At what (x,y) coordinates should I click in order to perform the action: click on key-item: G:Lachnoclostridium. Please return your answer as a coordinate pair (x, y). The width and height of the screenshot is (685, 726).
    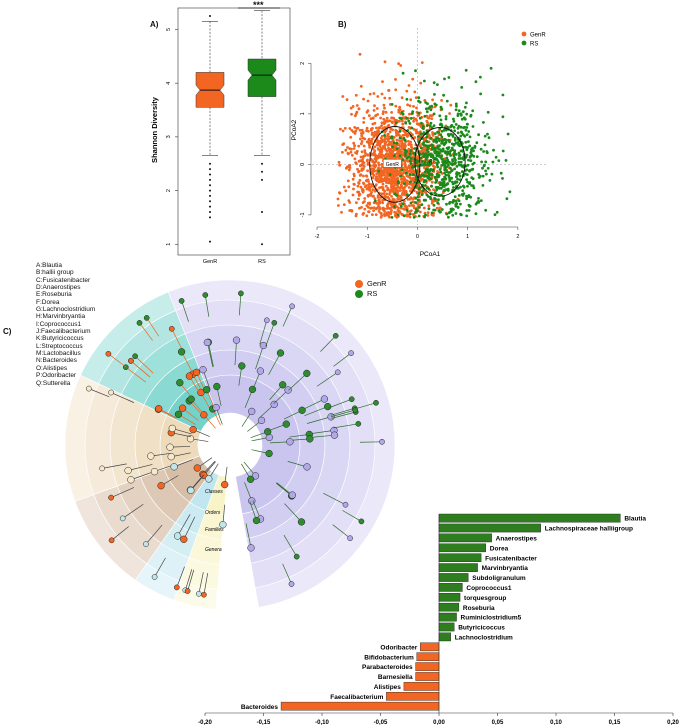
    Looking at the image, I should click on (66, 310).